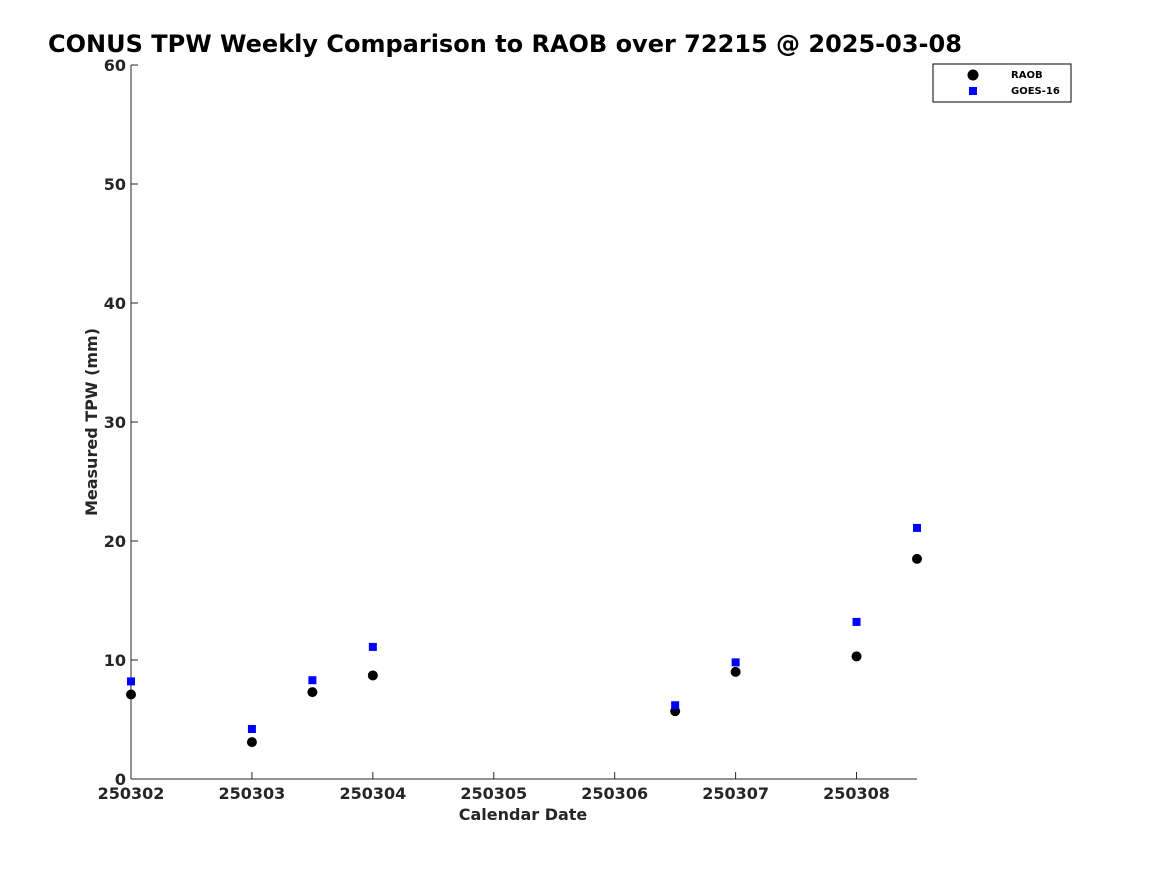  What do you see at coordinates (115, 65) in the screenshot?
I see `y-tick-label: 60` at bounding box center [115, 65].